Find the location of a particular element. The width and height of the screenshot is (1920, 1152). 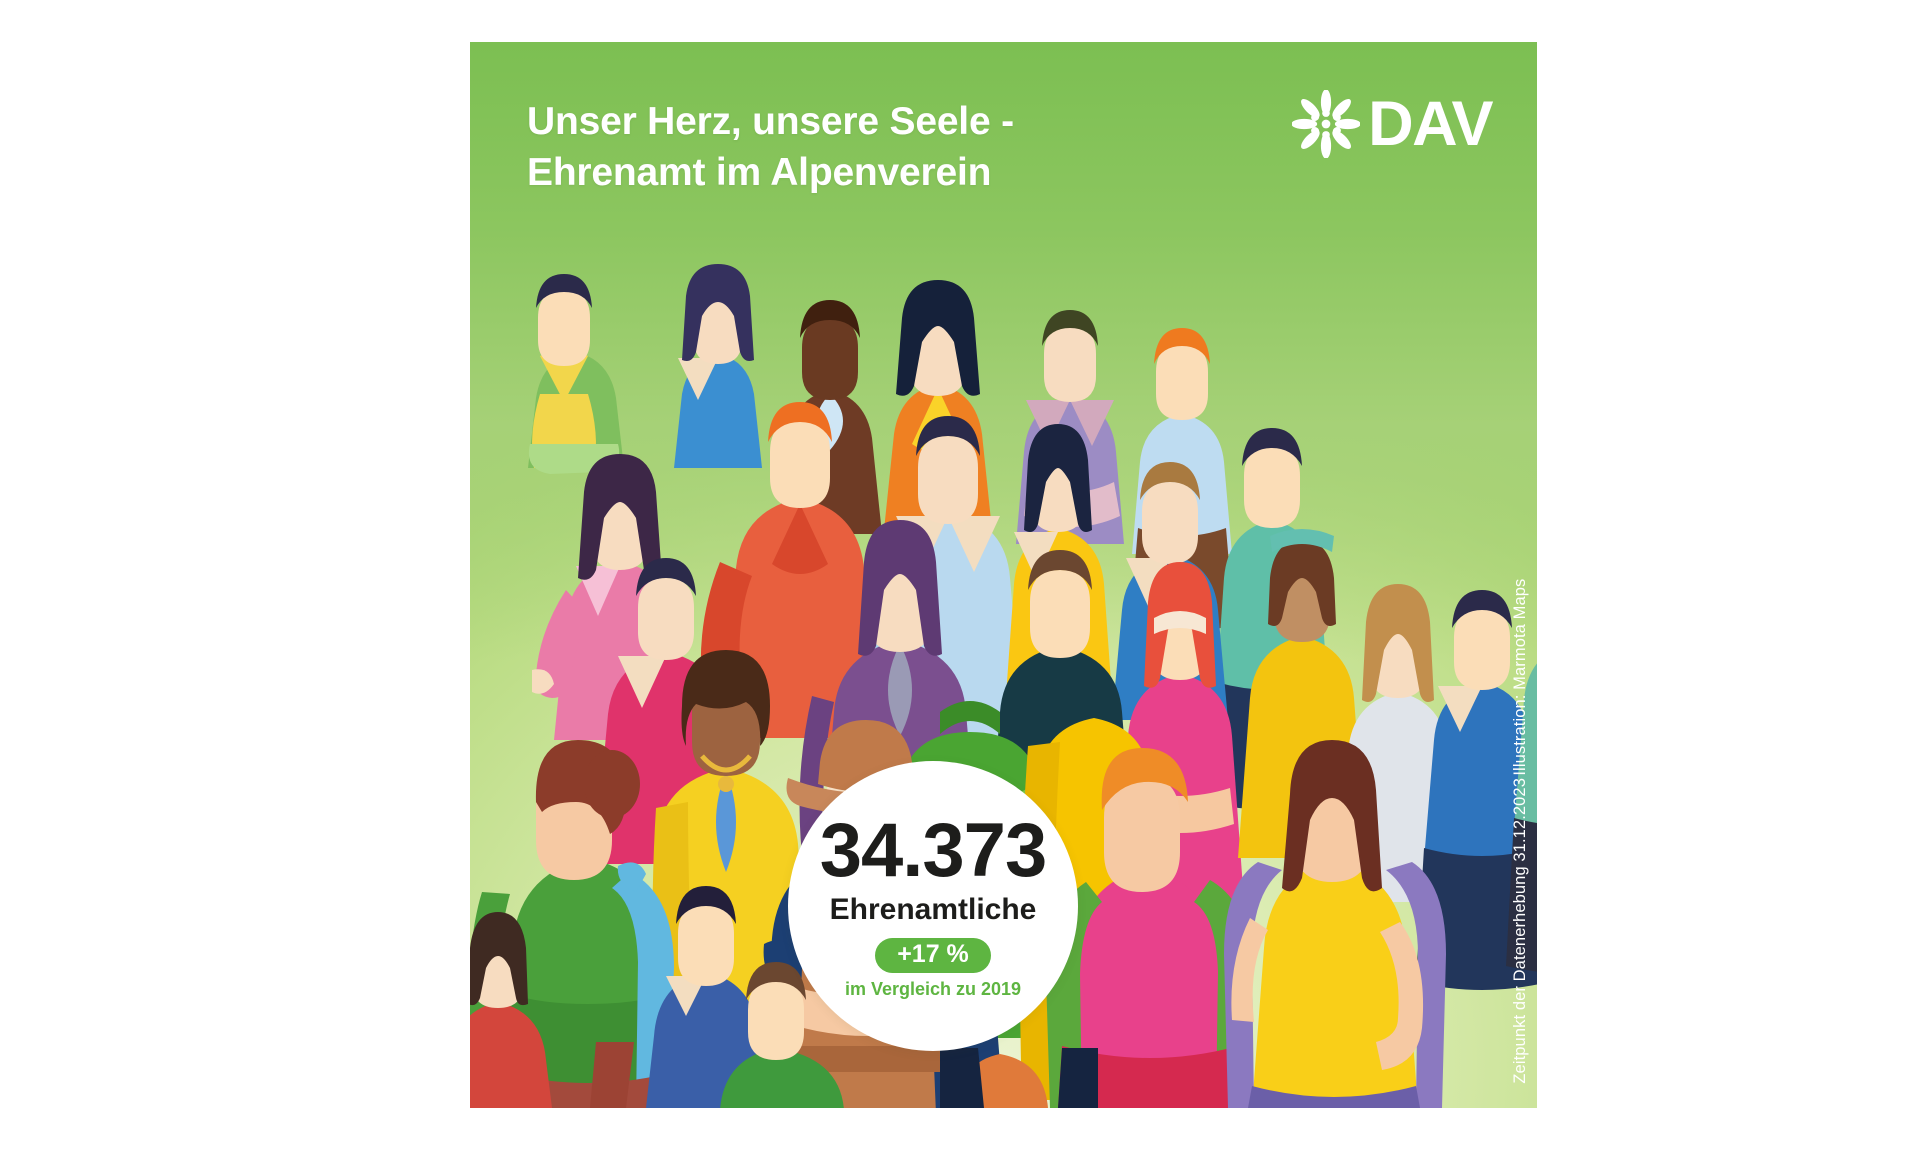

dav-logo: DAV is located at coordinates (1392, 123).